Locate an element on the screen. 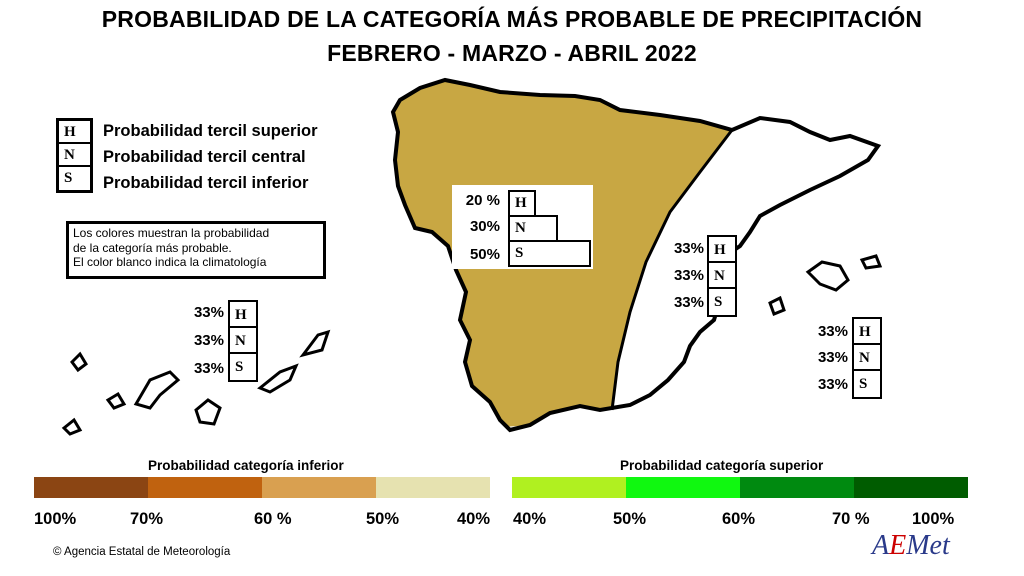  sup-tick: 40% is located at coordinates (530, 519).